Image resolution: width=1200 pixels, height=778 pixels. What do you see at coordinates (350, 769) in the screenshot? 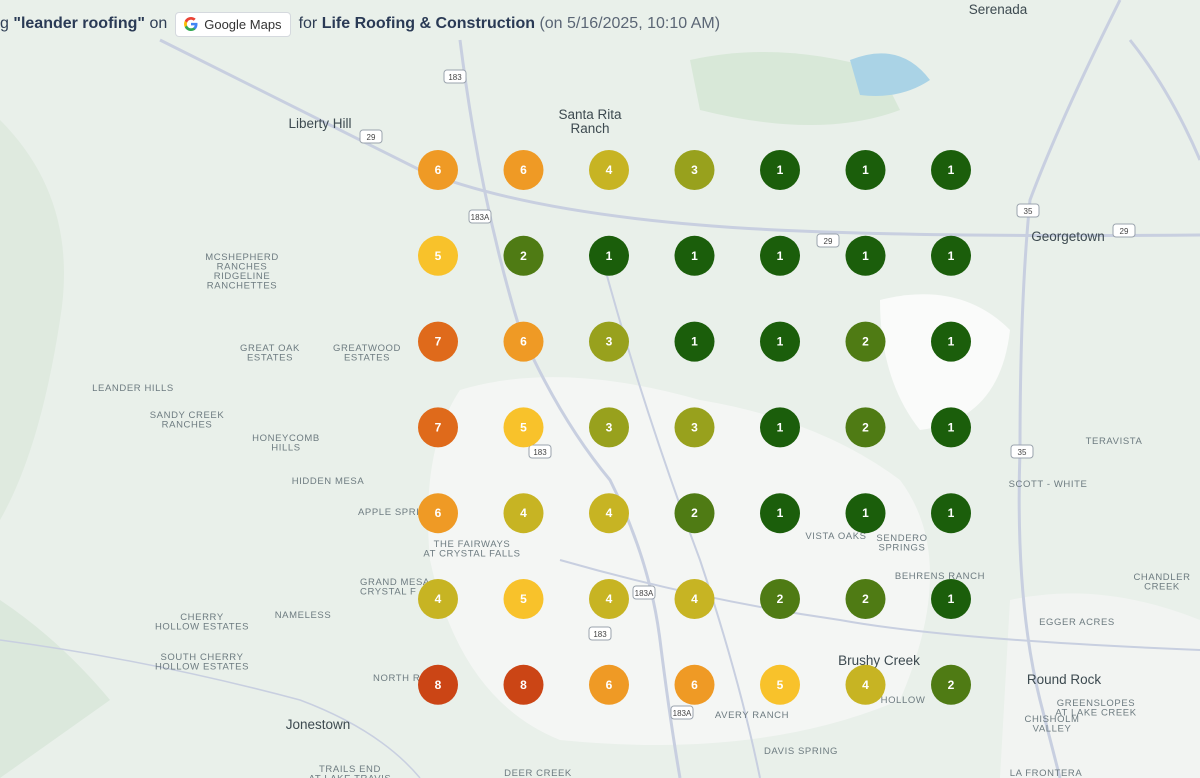
I see `place-label: TRAILS END` at bounding box center [350, 769].